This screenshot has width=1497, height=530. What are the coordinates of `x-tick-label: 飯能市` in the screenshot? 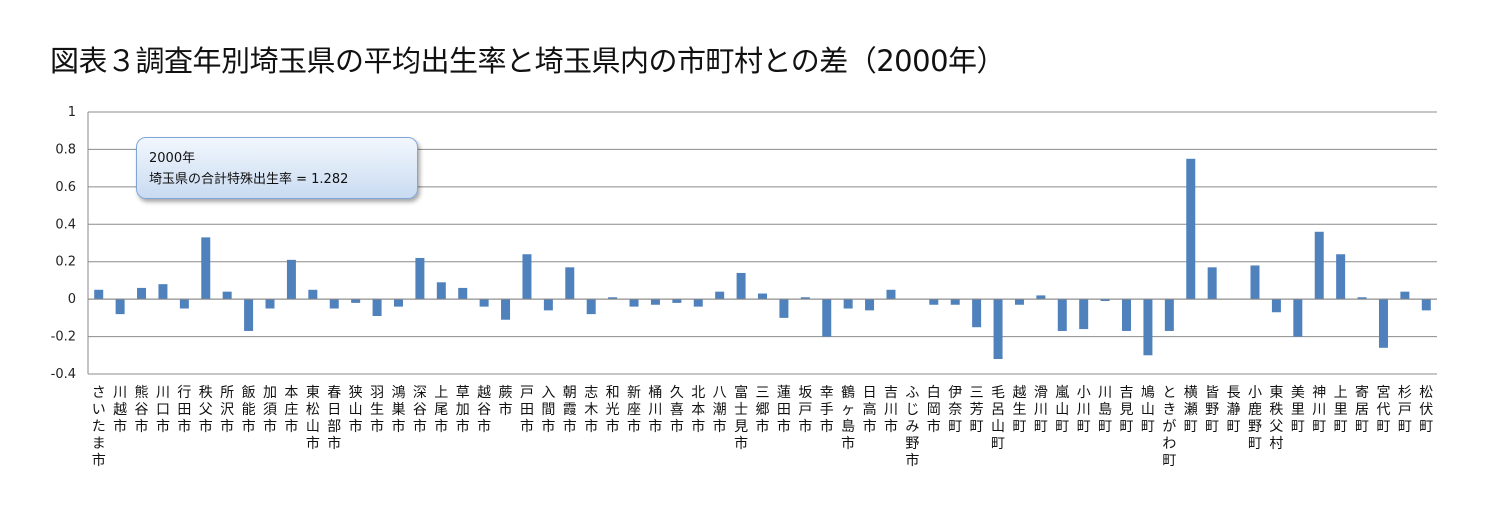 It's located at (249, 409).